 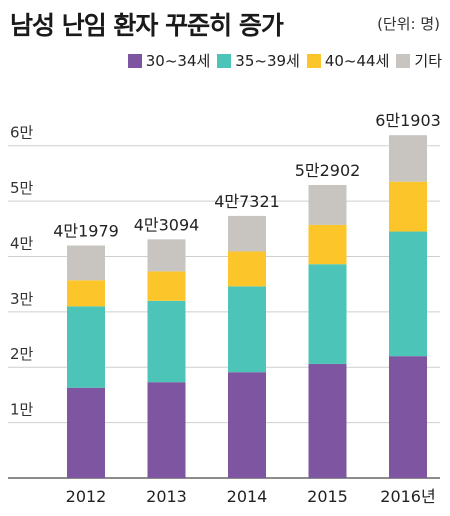 I want to click on total-label-2012: 4만1979, so click(x=86, y=231).